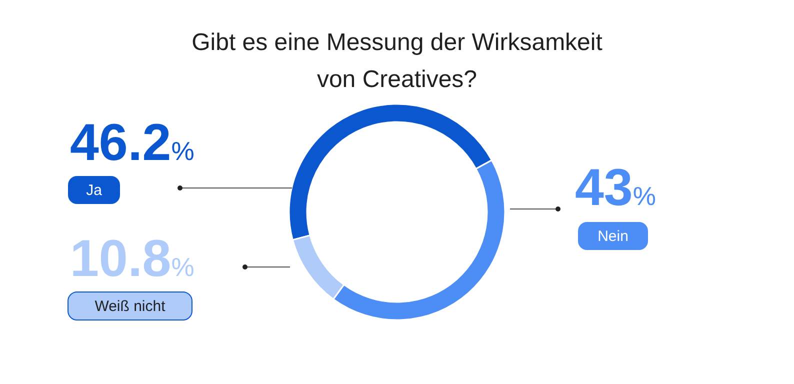 This screenshot has height=384, width=794. Describe the element at coordinates (397, 61) in the screenshot. I see `chart-title: Gibt es eine Messung der Wirksamkeit von Creatives?` at that location.